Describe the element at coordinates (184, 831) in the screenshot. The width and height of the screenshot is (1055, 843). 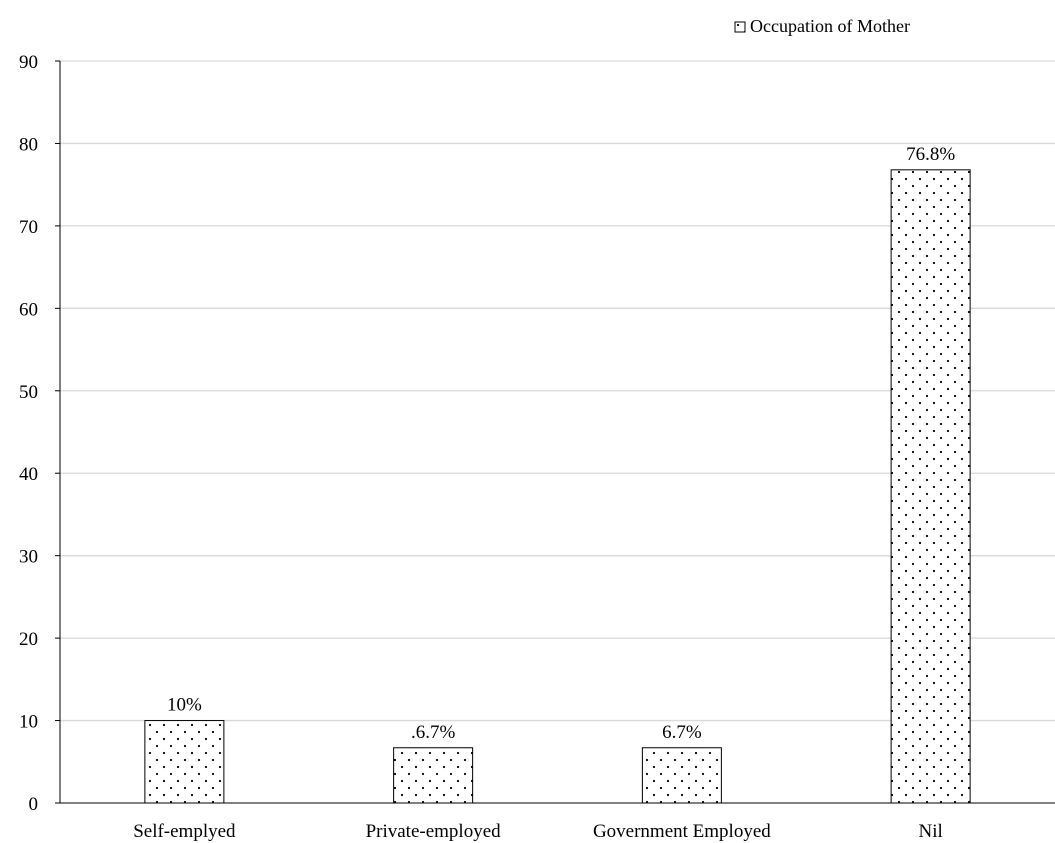
I see `x-tick-label: Self-emplyed` at that location.